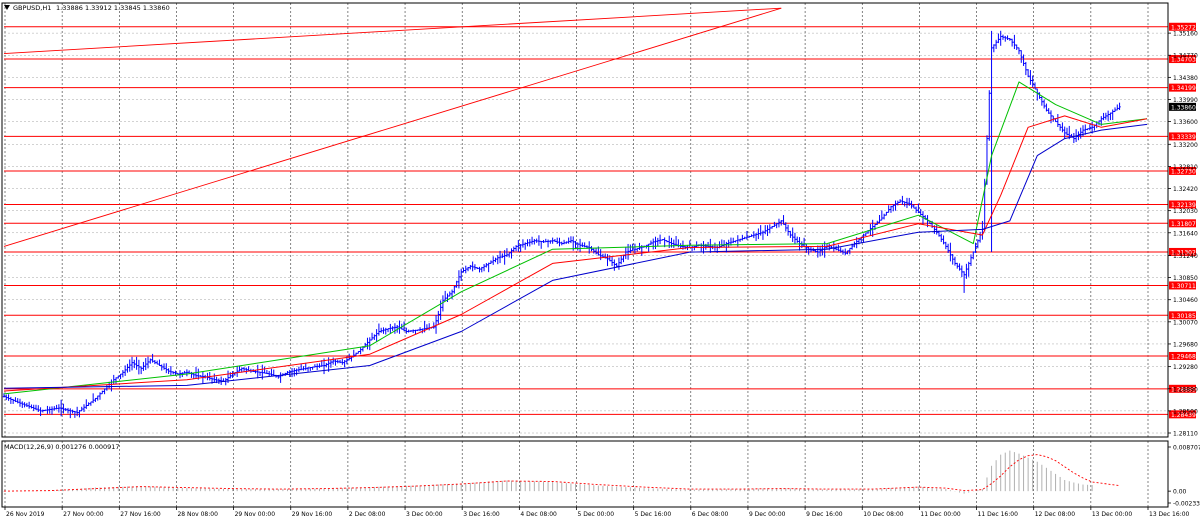  What do you see at coordinates (255, 514) in the screenshot?
I see `x-tick-label: 29 Nov 00:00` at bounding box center [255, 514].